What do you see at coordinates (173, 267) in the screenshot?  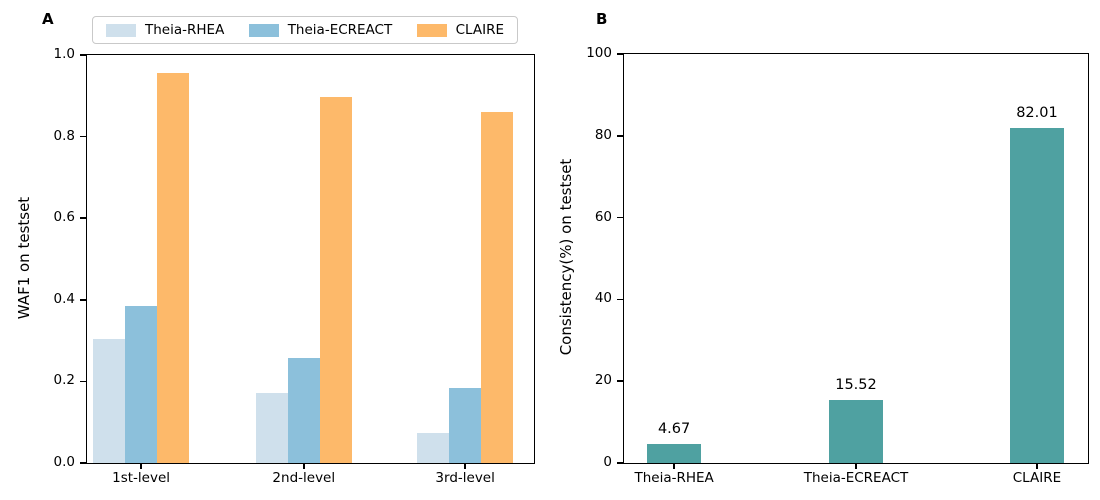 I see `panel-a-bar-claire-1st-level` at bounding box center [173, 267].